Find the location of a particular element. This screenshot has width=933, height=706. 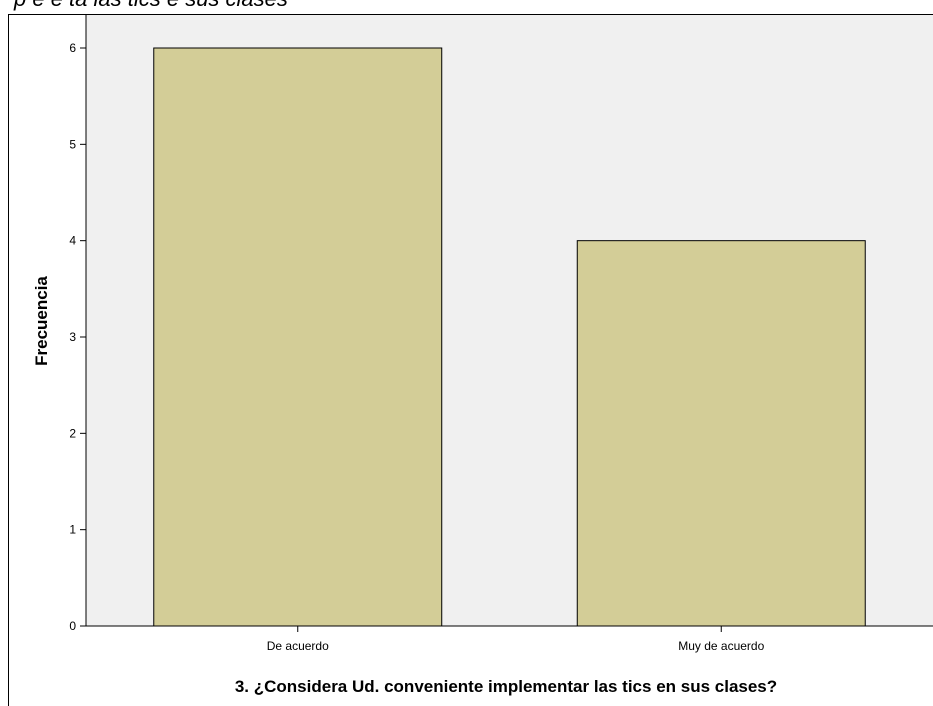

y-tick-label: 1 is located at coordinates (72, 530).